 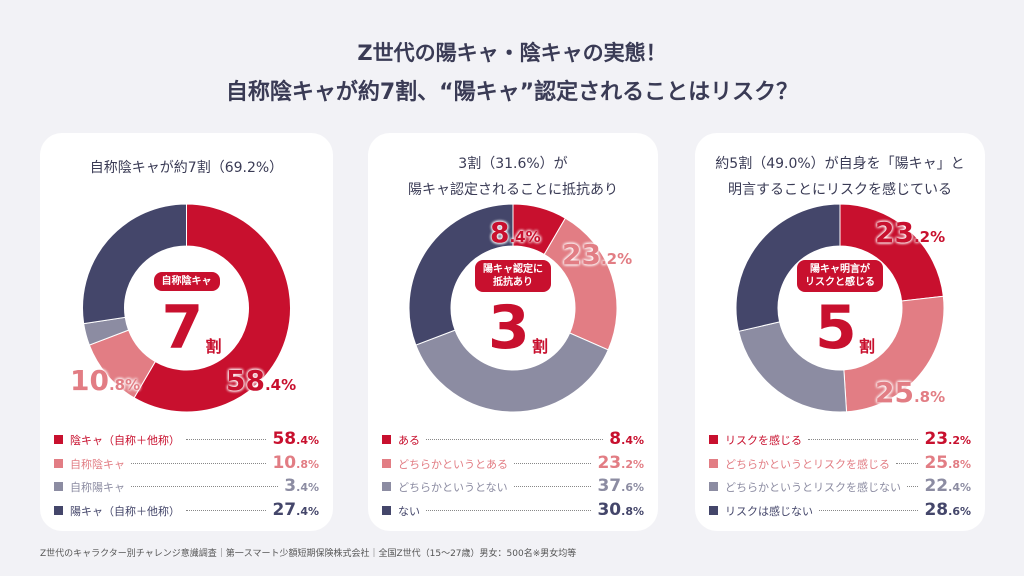 I want to click on legend-item: 陰キャ（自称＋他称） 58.4%, so click(x=186, y=441).